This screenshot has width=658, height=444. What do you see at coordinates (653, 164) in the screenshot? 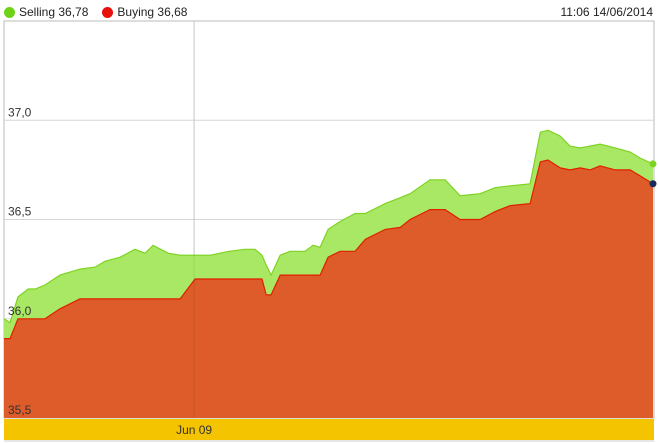
I see `selling-end-marker` at bounding box center [653, 164].